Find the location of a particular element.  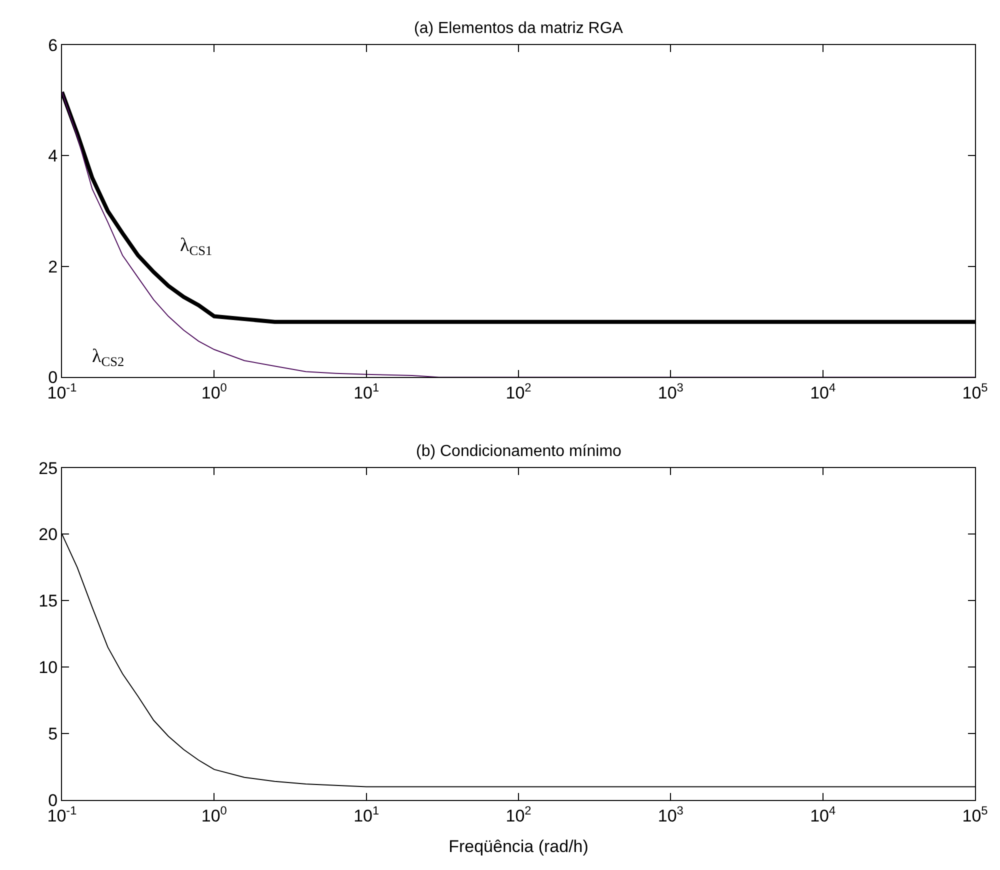

series-label: λ$_{CS1}$ is located at coordinates (196, 246).